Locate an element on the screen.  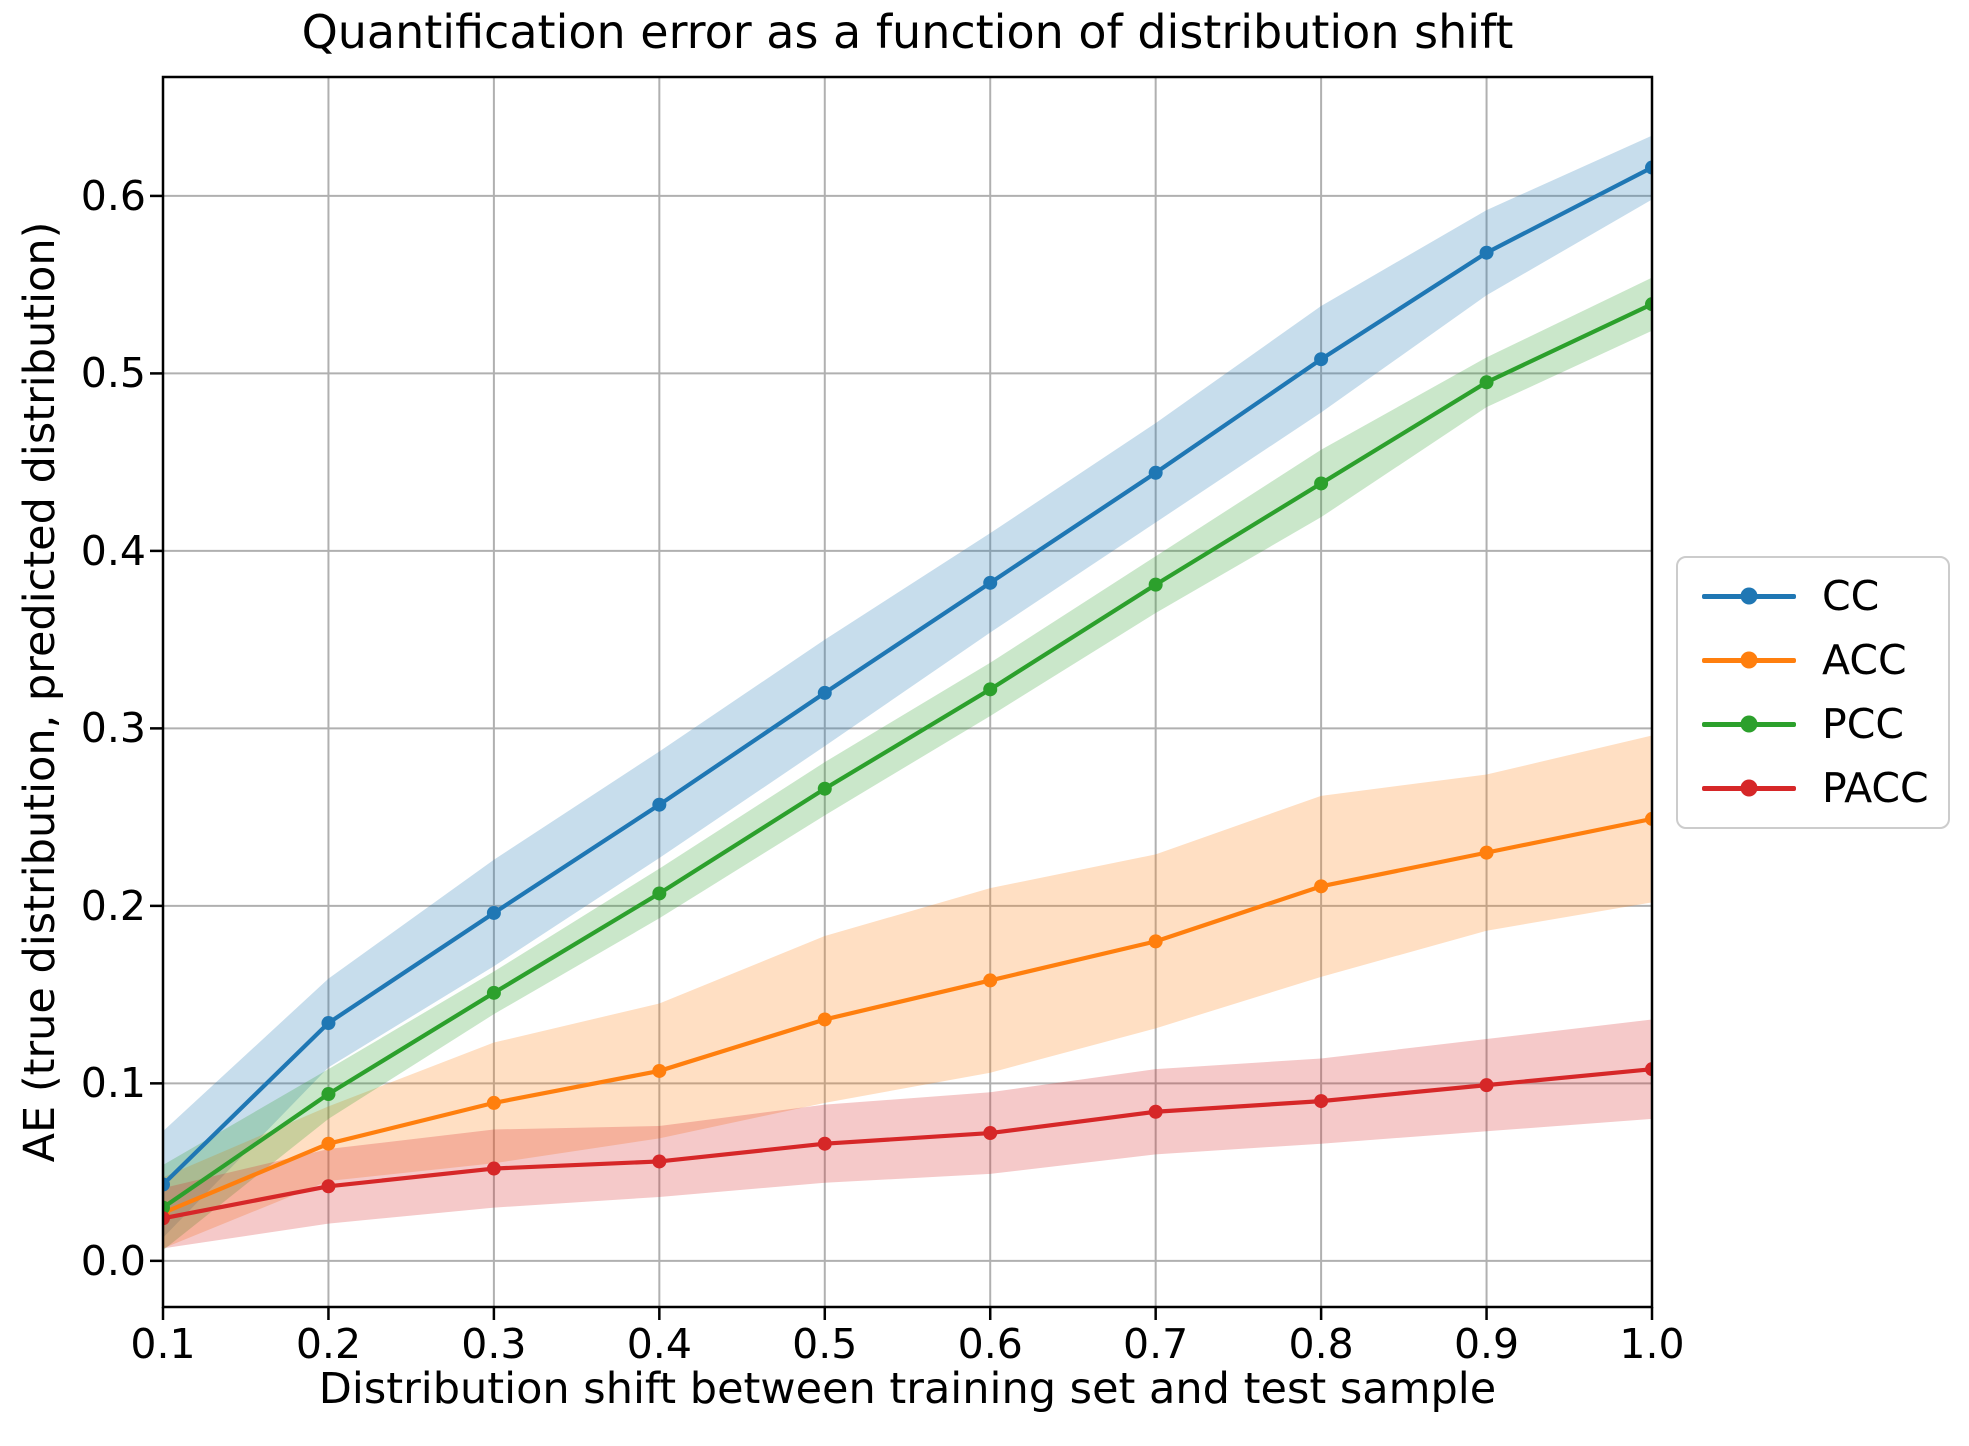
legend-item-pcc: PCC is located at coordinates (1825, 724).